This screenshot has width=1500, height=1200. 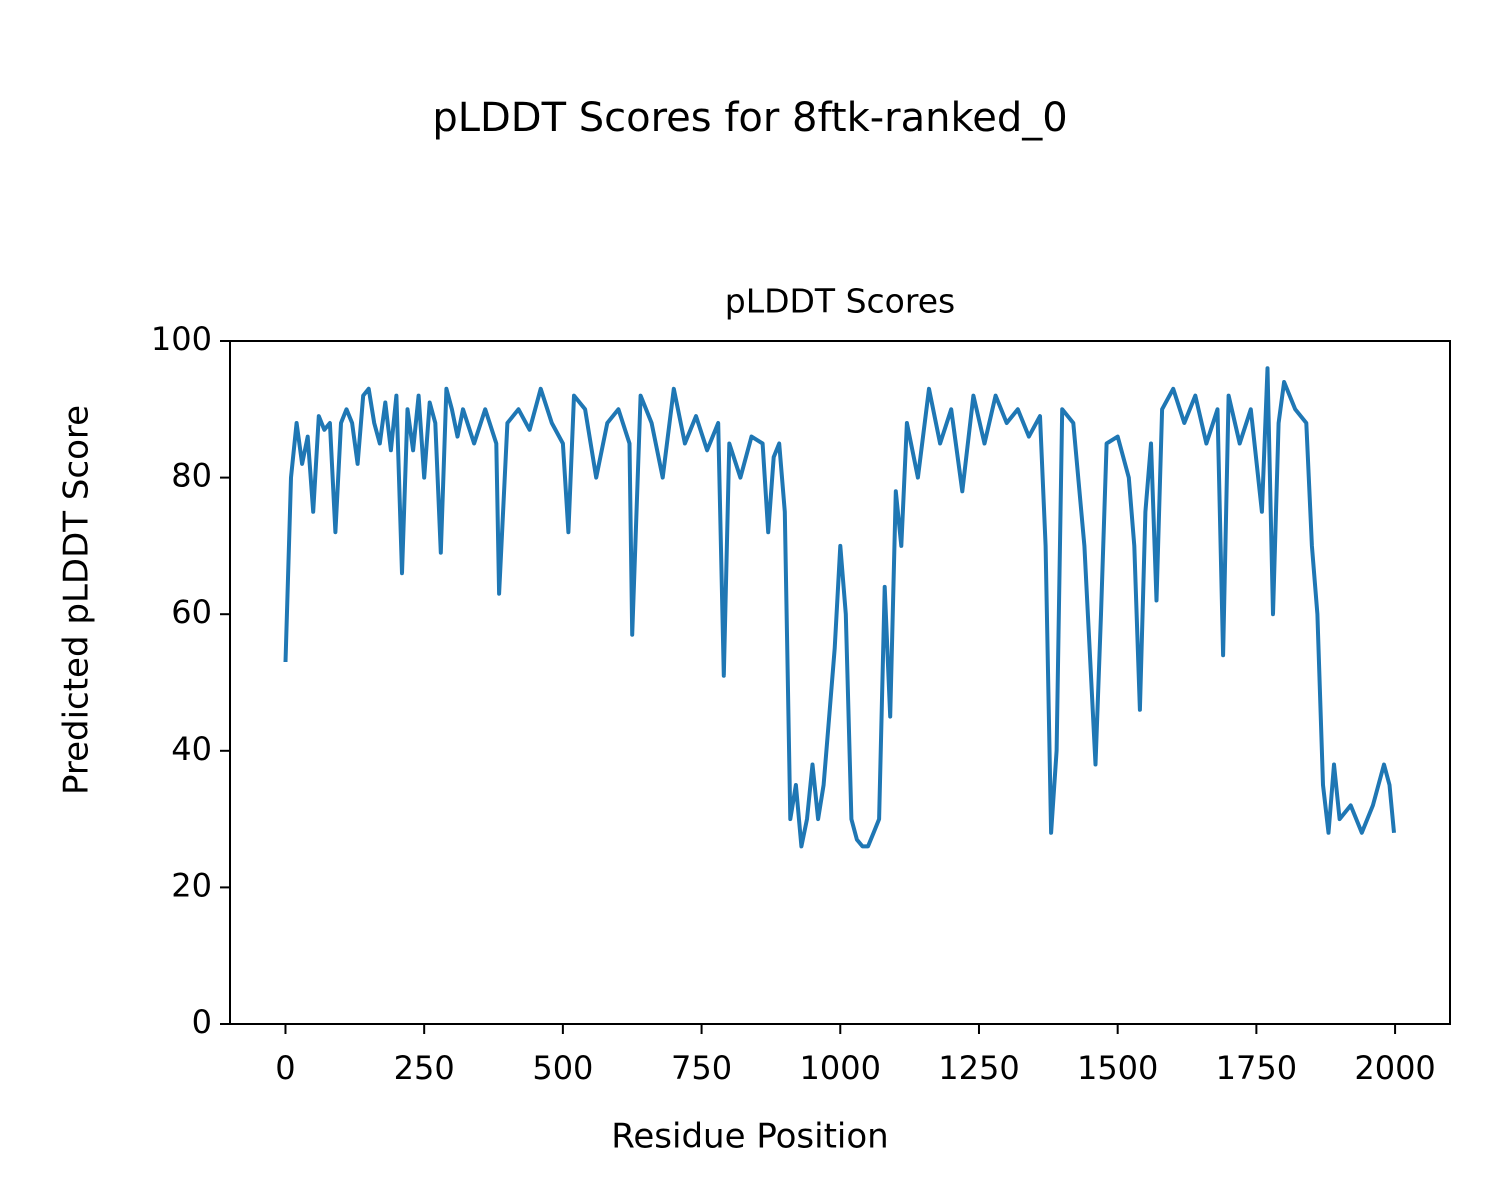 I want to click on y-tick-label: 100, so click(x=181, y=339).